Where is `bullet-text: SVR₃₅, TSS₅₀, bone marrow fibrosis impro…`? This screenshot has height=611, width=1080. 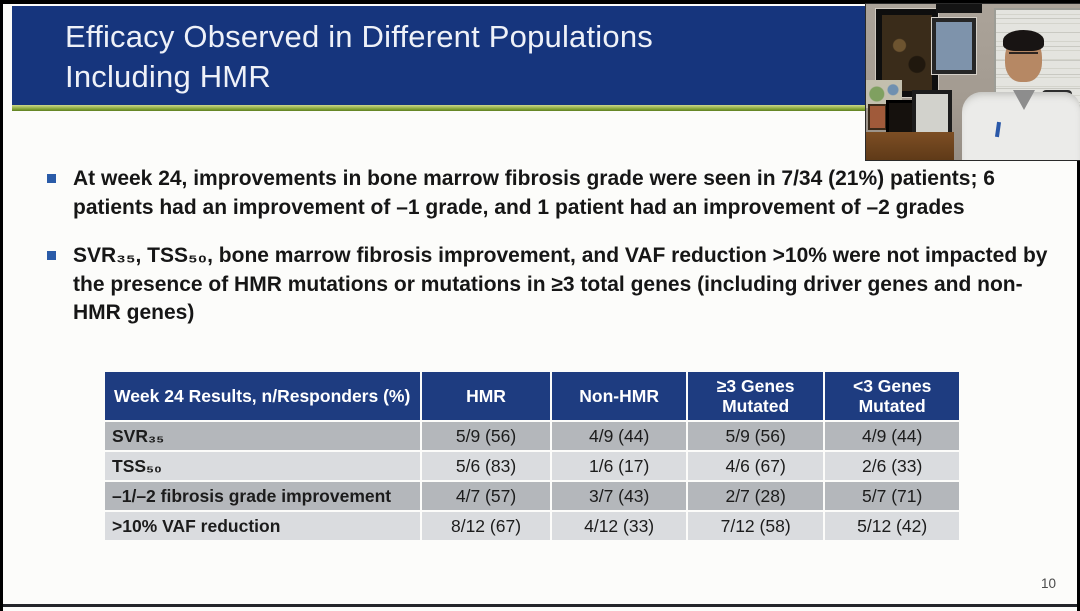
bullet-text: SVR₃₅, TSS₅₀, bone marrow fibrosis impro… is located at coordinates (560, 284).